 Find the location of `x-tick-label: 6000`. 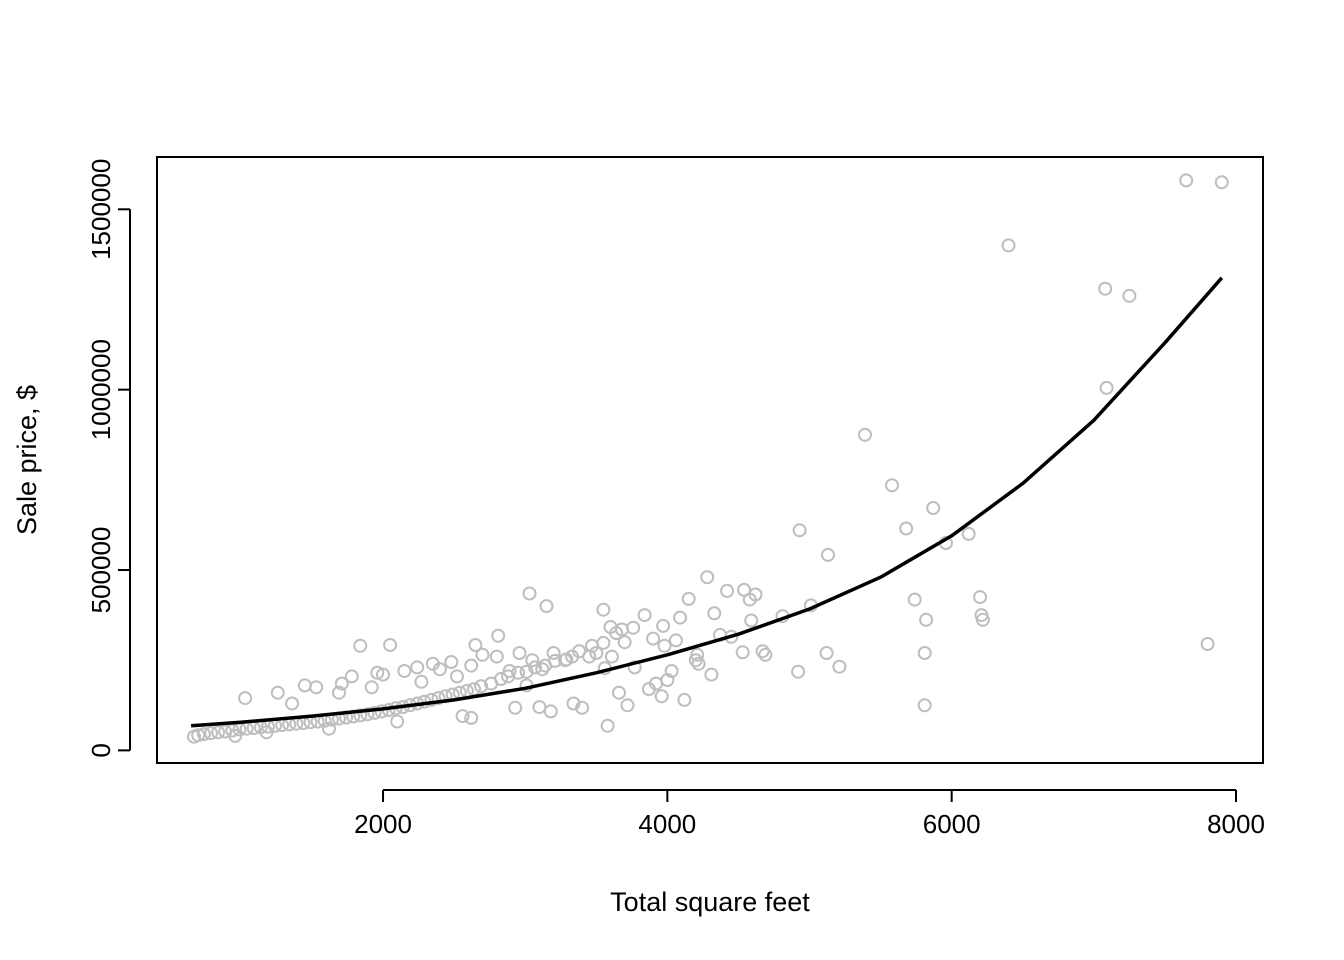

x-tick-label: 6000 is located at coordinates (952, 824).